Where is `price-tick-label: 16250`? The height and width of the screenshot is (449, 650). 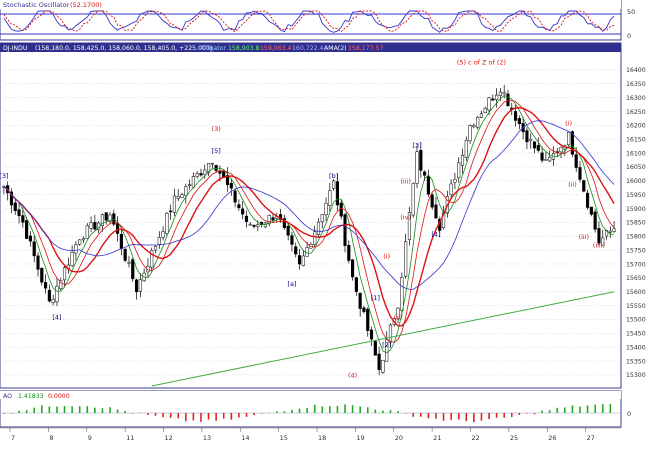 price-tick-label: 16250 is located at coordinates (636, 112).